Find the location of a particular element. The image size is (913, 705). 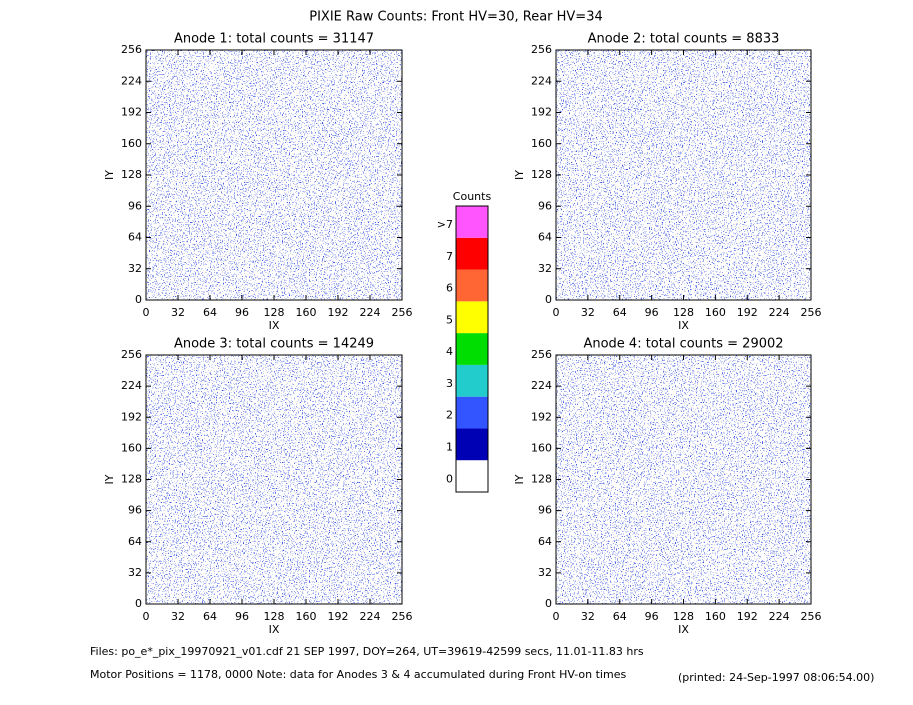

colorbar-label: 5 is located at coordinates (449, 319).